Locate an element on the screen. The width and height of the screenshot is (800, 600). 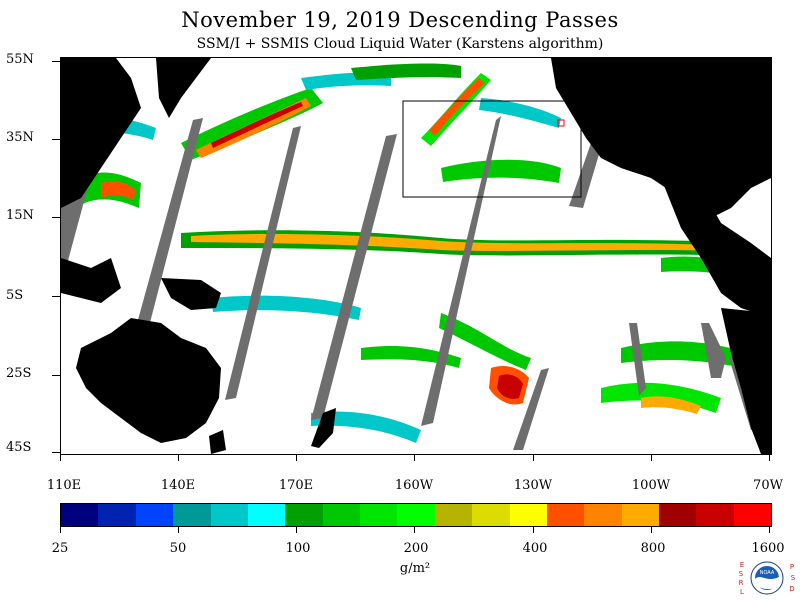
lon-label-140e: 140E is located at coordinates (178, 485).